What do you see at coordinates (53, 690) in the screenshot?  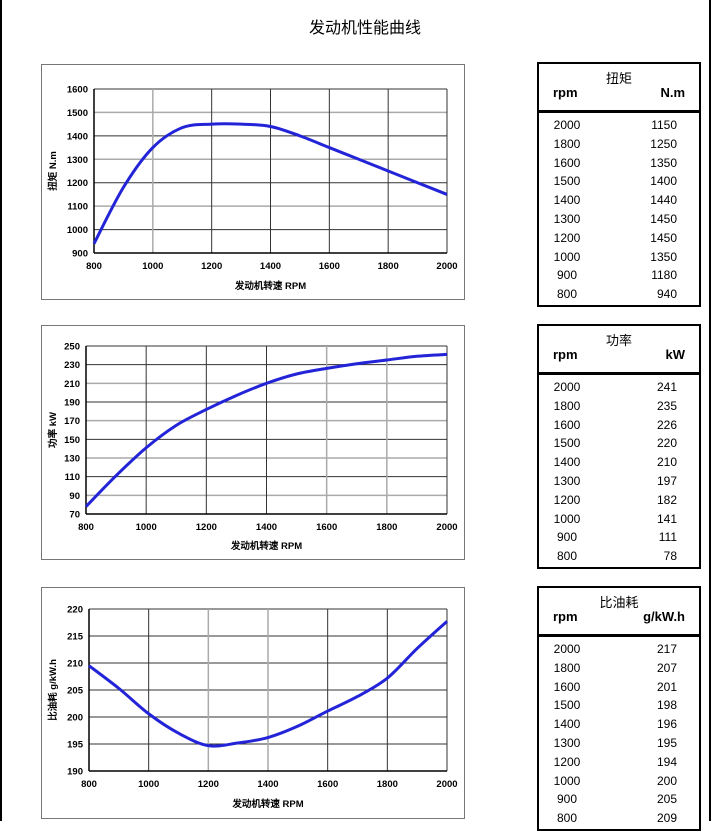 I see `y-axis-label: 比油耗 g/kW.h` at bounding box center [53, 690].